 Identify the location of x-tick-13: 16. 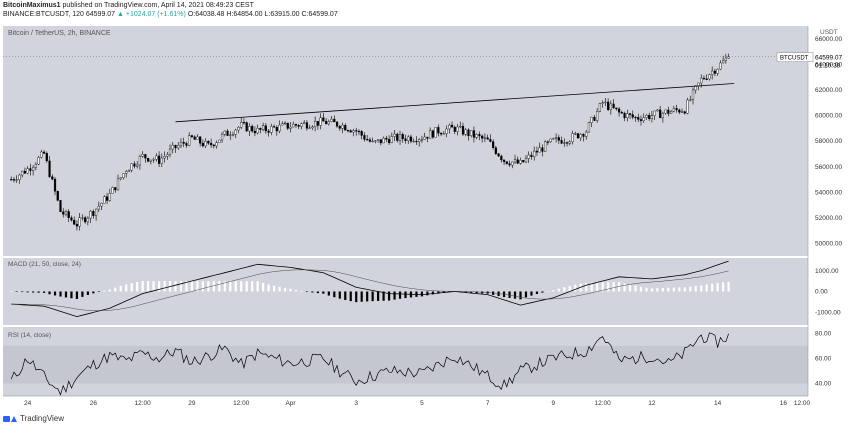
(784, 403).